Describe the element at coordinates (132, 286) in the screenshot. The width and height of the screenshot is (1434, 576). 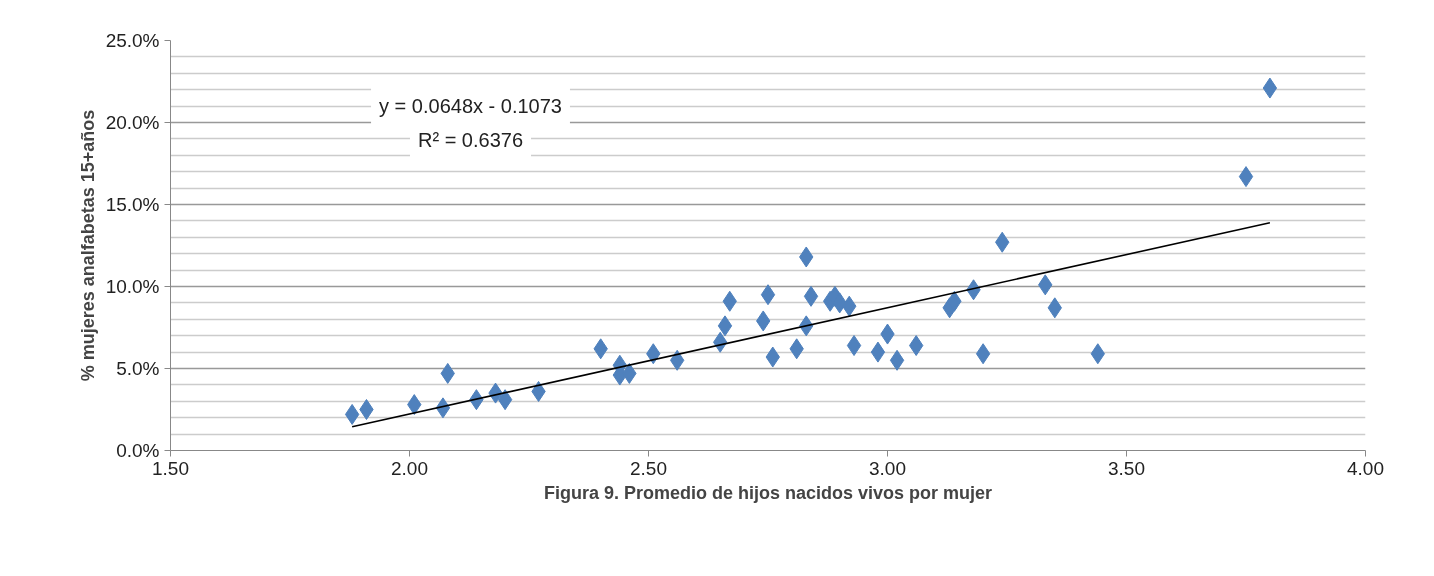
I see `y-tick-label: 10.0%` at that location.